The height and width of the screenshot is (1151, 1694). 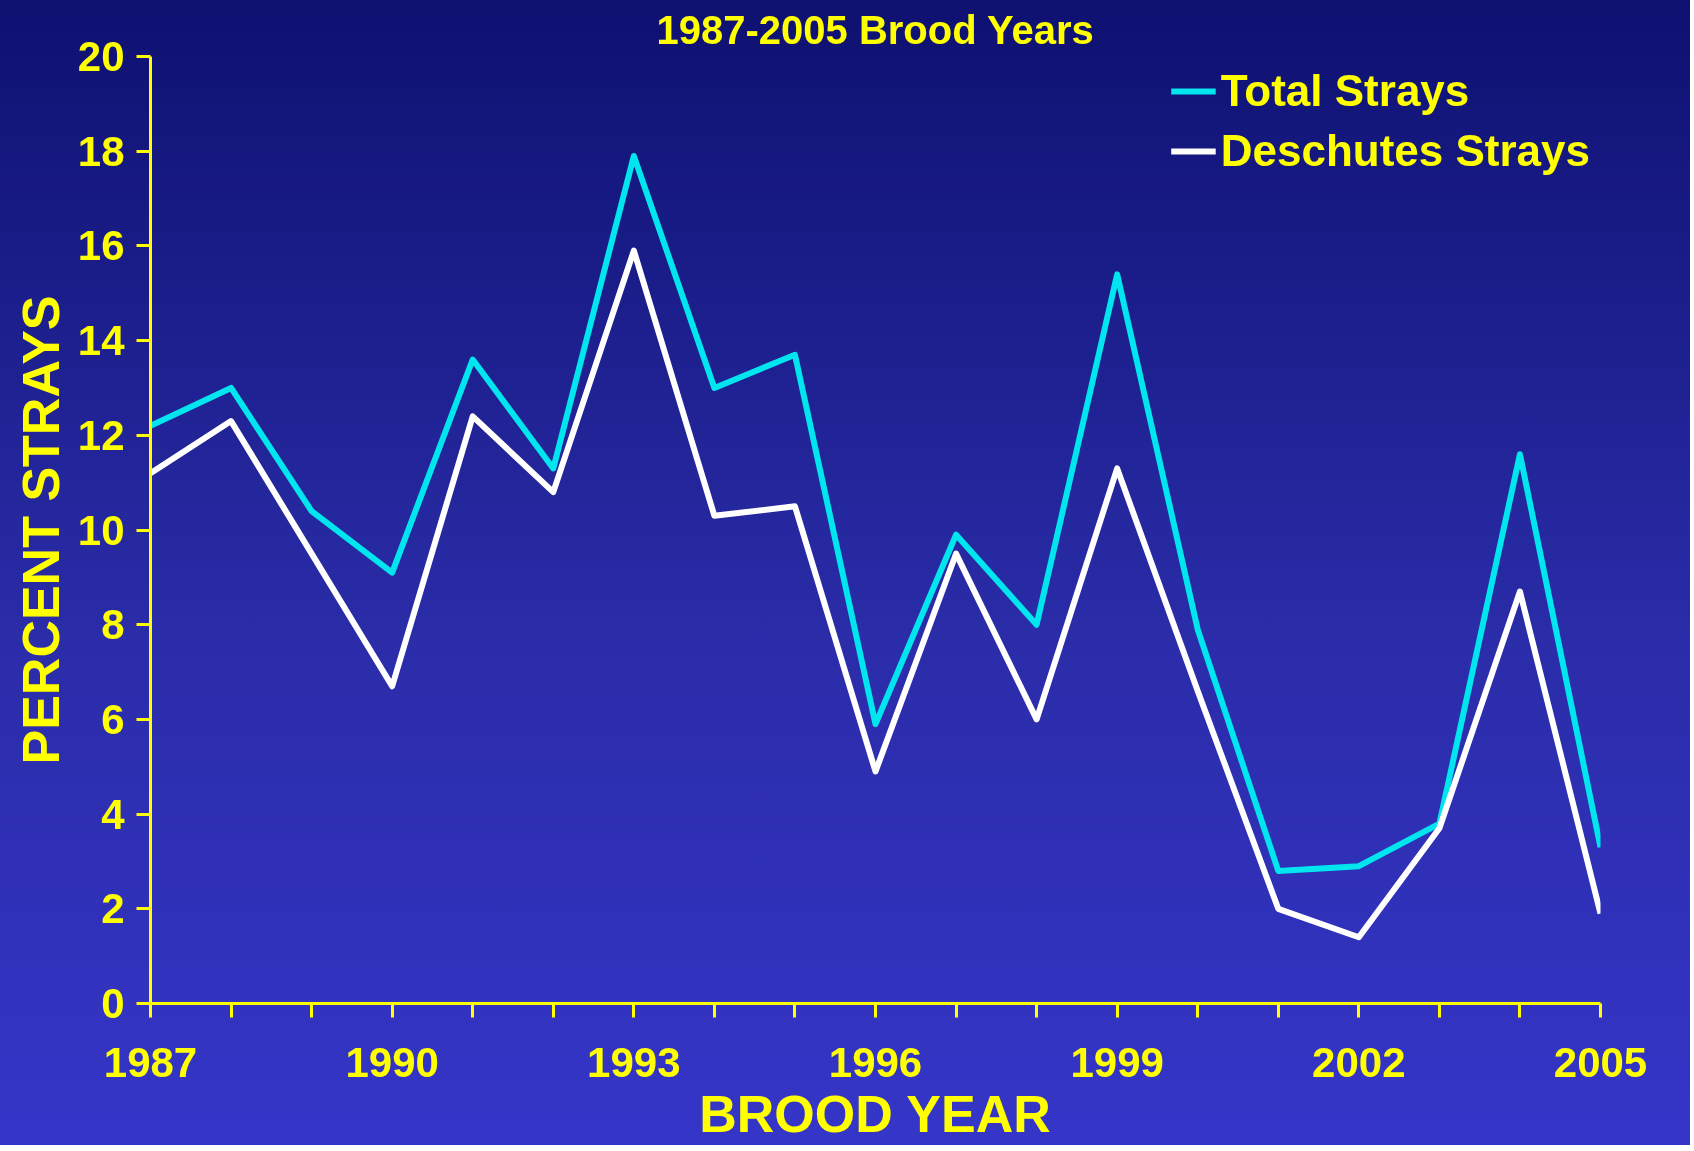 I want to click on y-tick-label: 2, so click(x=113, y=909).